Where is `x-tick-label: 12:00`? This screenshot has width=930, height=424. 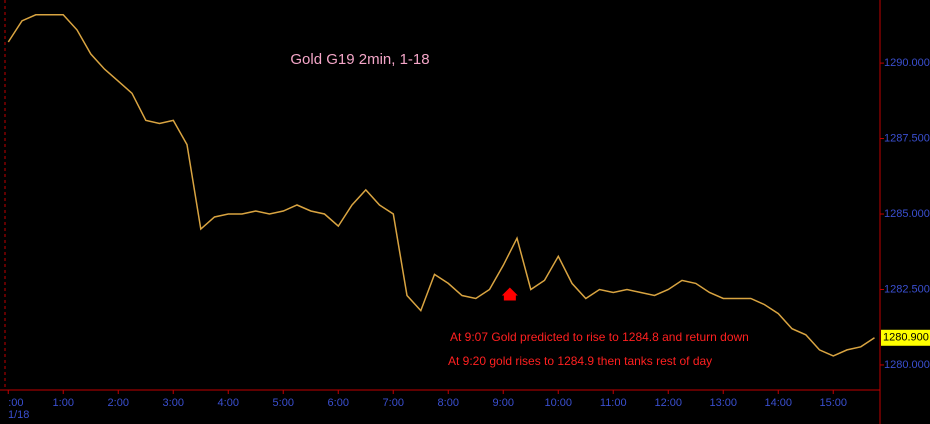 x-tick-label: 12:00 is located at coordinates (668, 403).